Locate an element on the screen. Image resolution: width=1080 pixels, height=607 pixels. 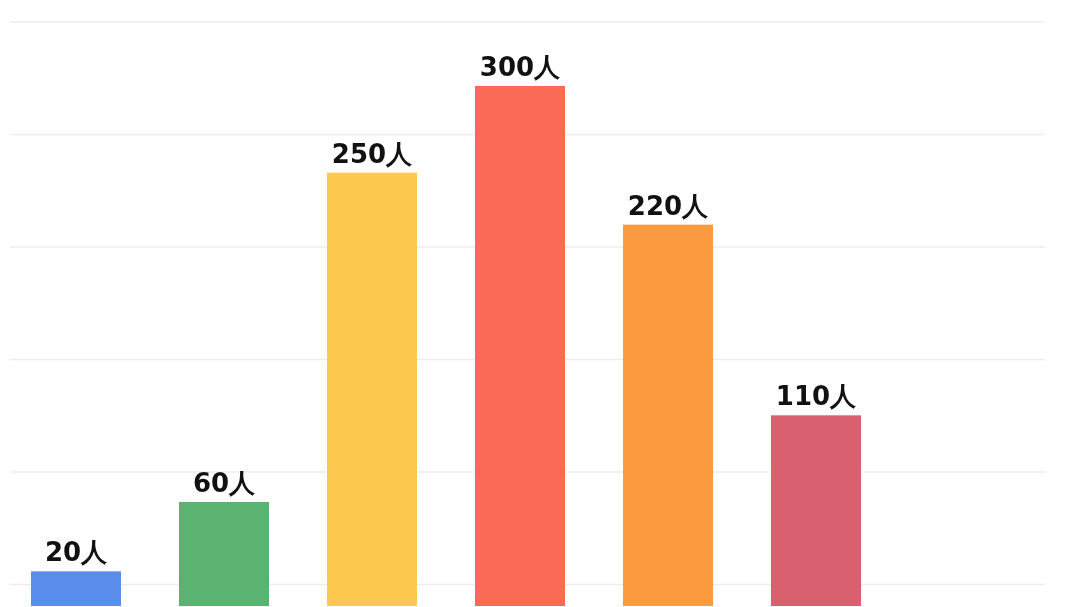
data-label: 220人 is located at coordinates (668, 205).